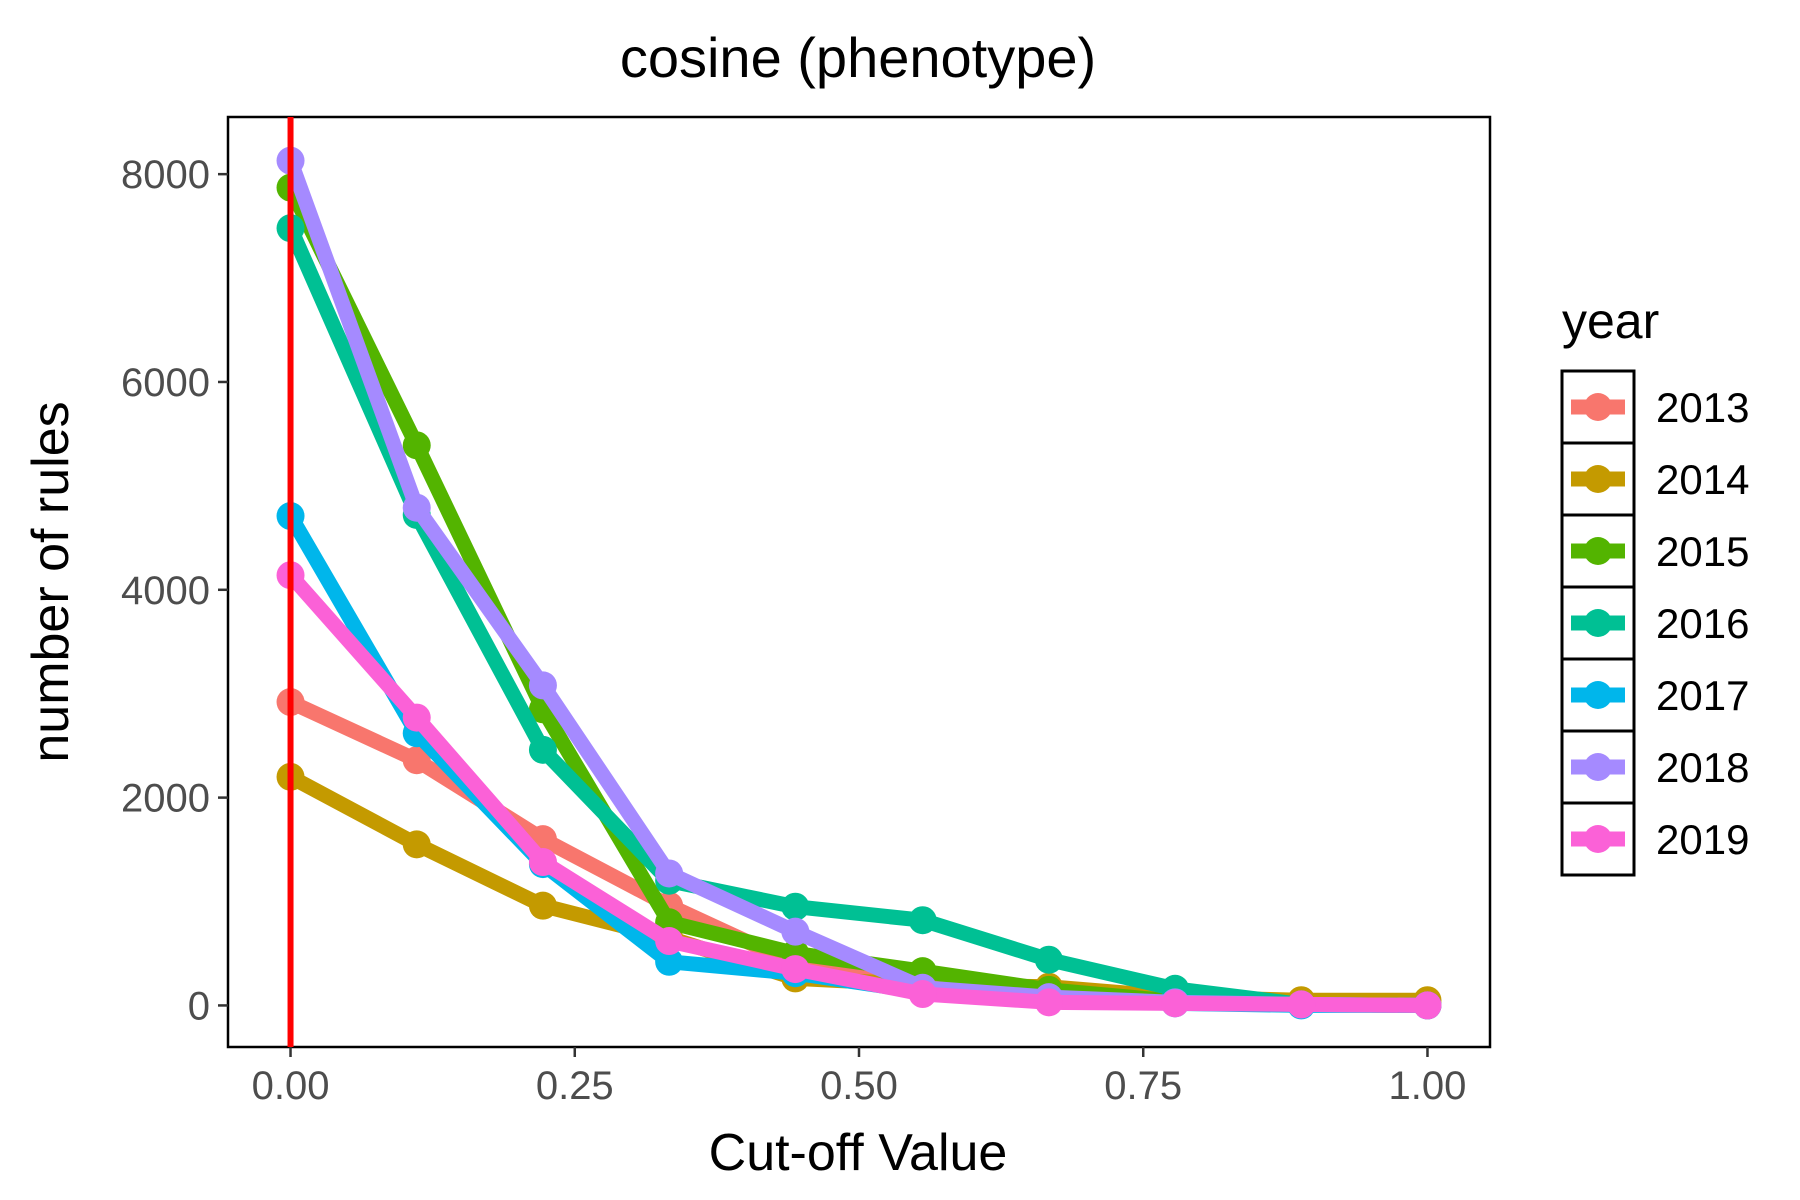 The width and height of the screenshot is (1800, 1200). What do you see at coordinates (859, 1086) in the screenshot?
I see `x-tick-label: 0.50` at bounding box center [859, 1086].